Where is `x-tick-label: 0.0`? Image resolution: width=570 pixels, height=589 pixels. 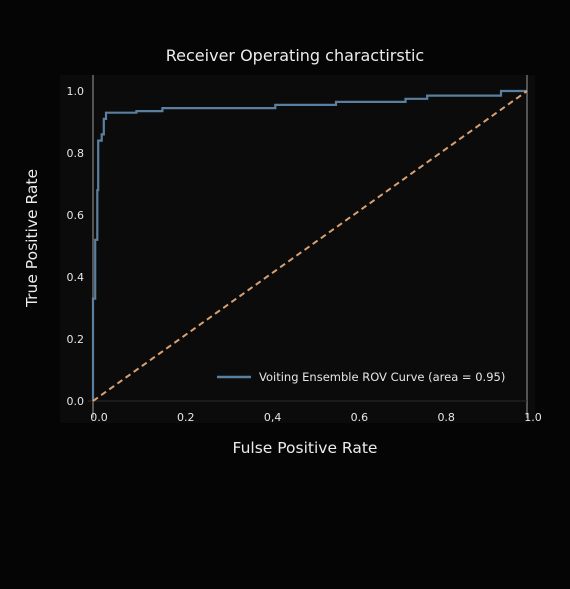 x-tick-label: 0.0 is located at coordinates (99, 417).